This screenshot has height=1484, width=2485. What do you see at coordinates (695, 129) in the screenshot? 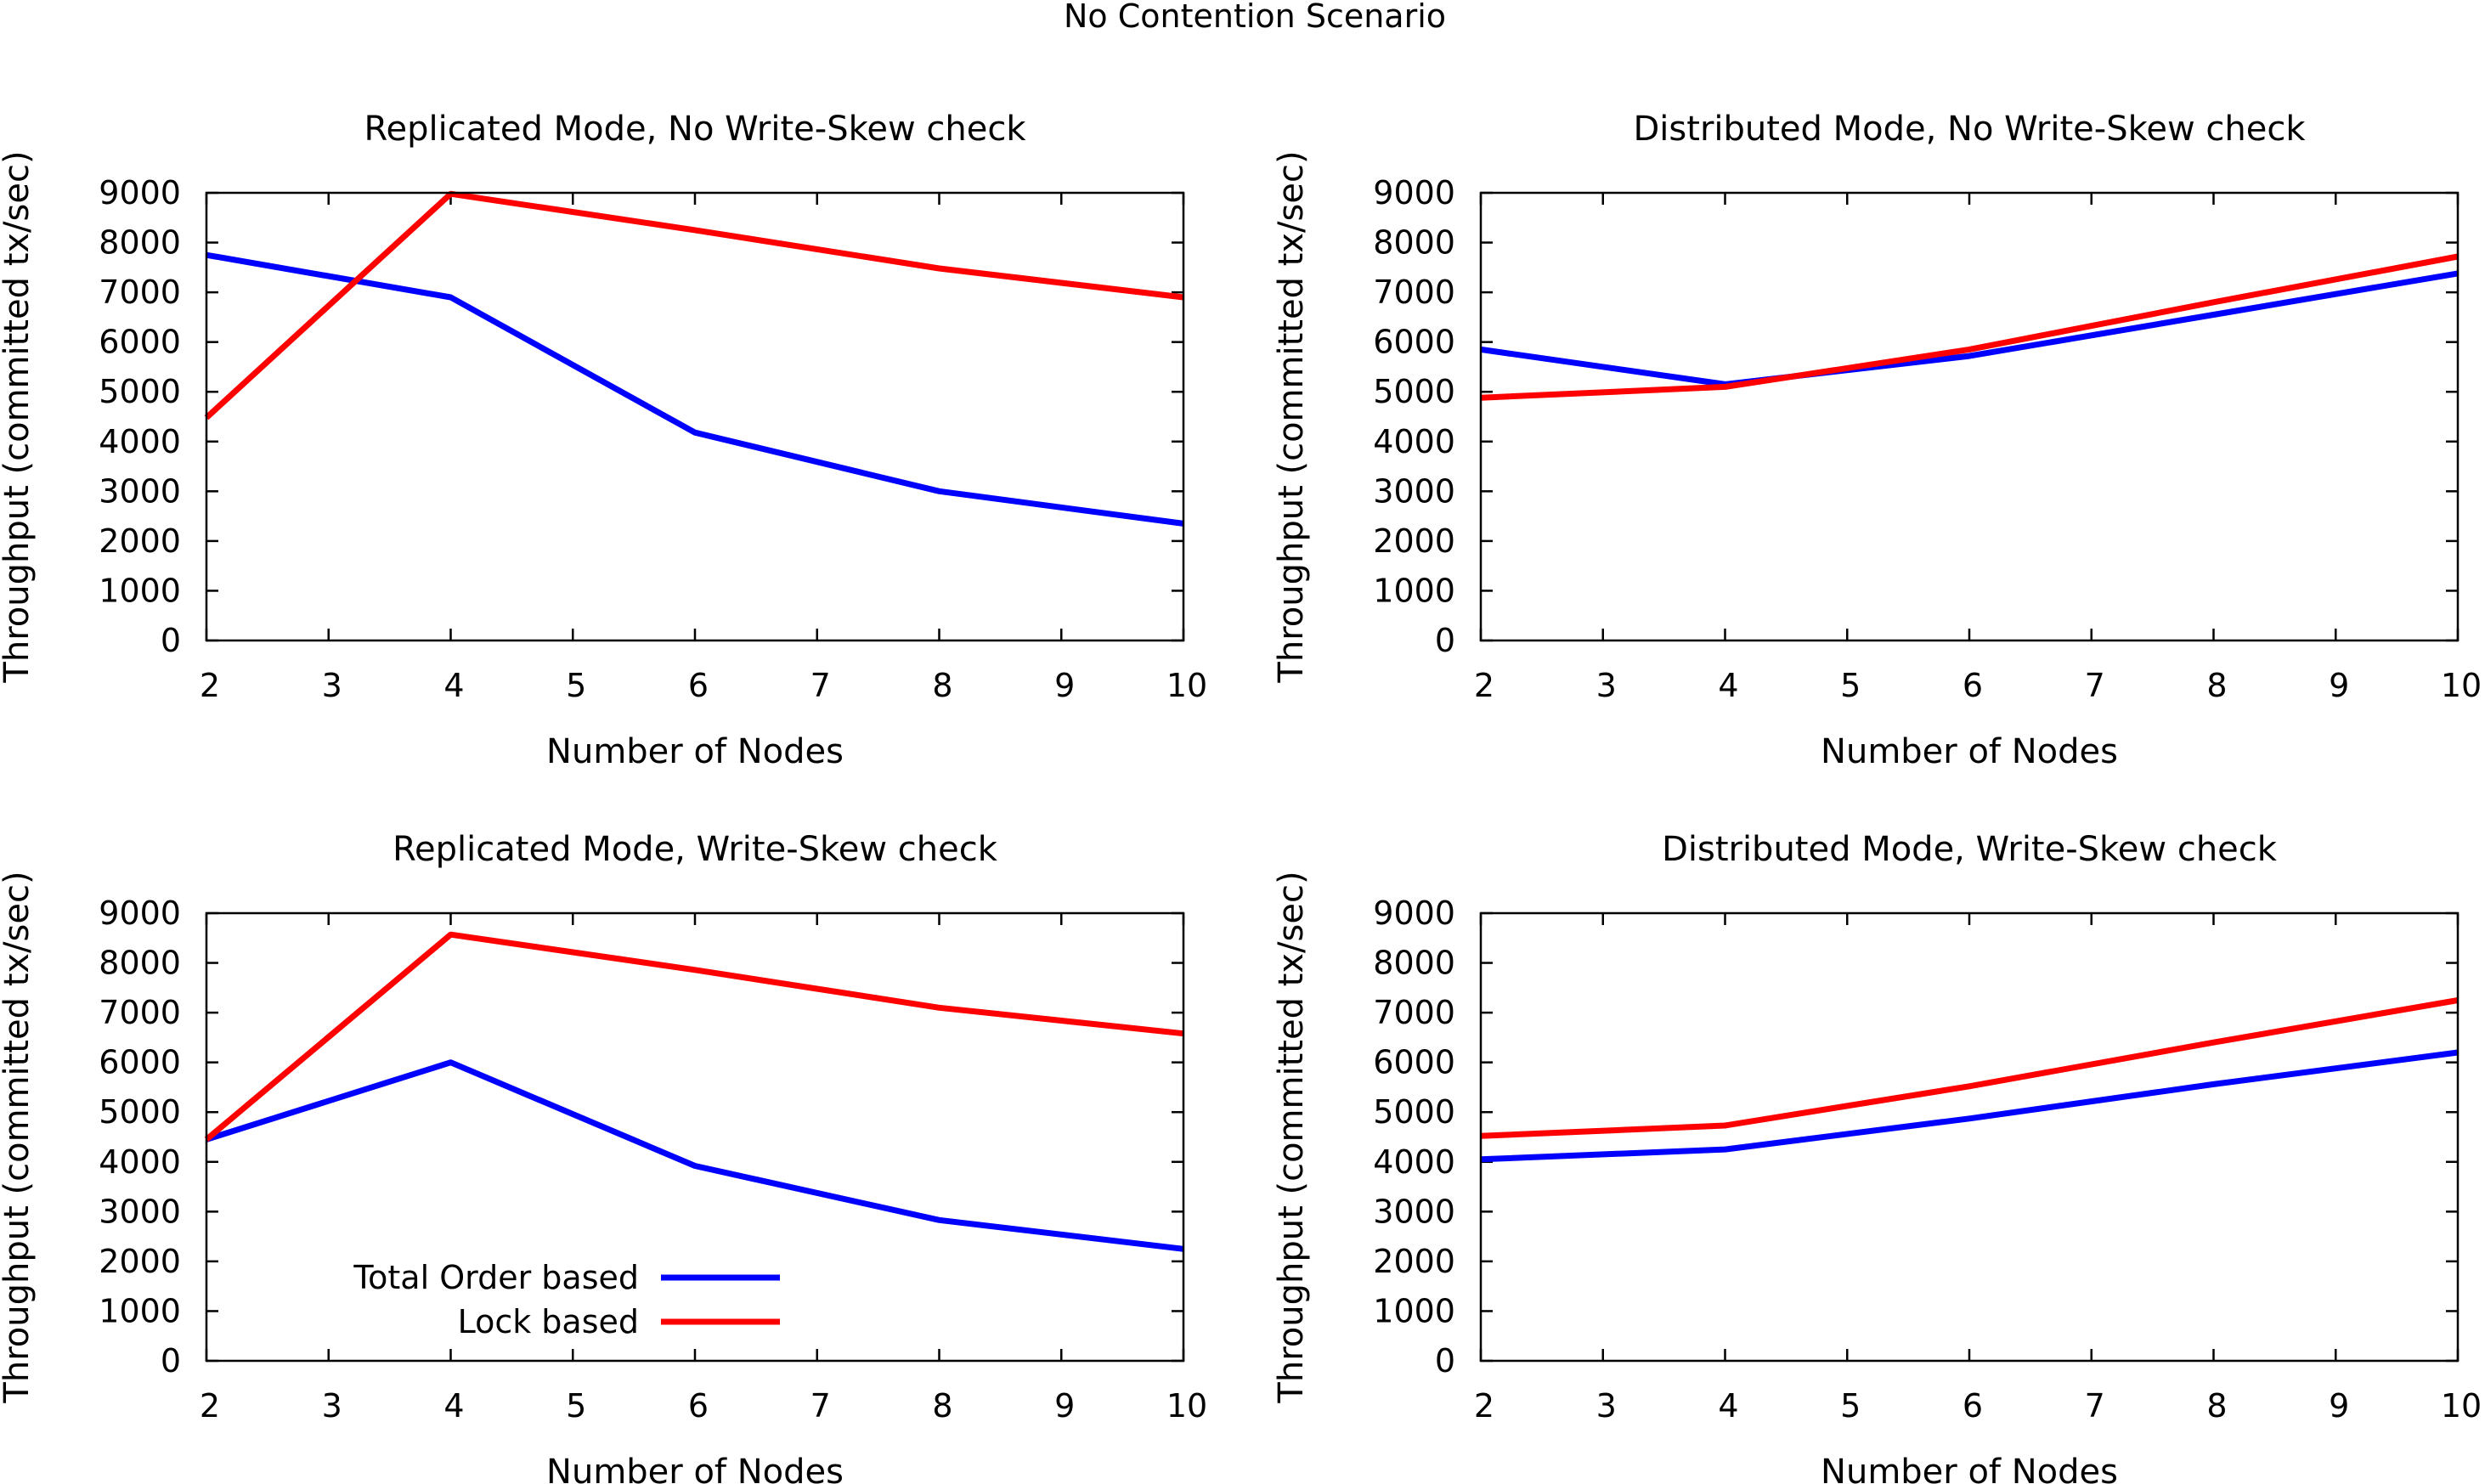
I see `chart-title: Replicated Mode, No Write-Skew check` at bounding box center [695, 129].